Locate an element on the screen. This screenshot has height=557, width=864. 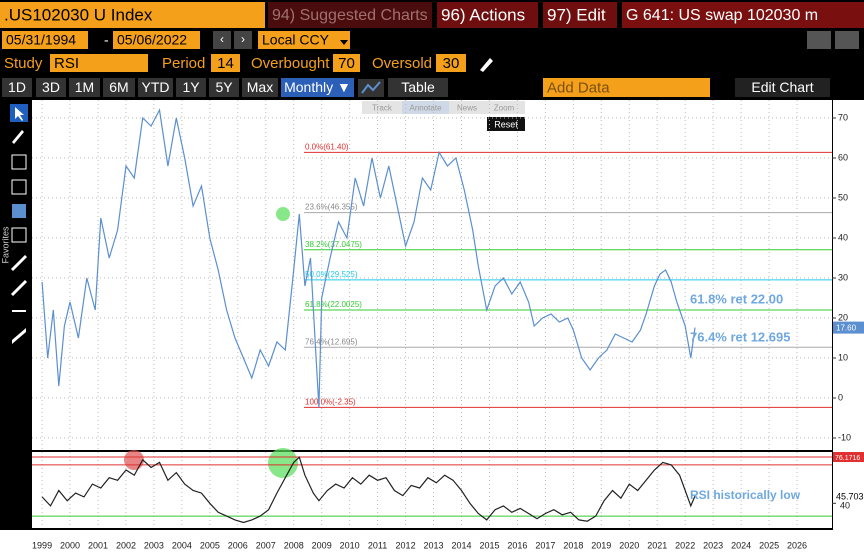
rsi-max-box is located at coordinates (848, 457).